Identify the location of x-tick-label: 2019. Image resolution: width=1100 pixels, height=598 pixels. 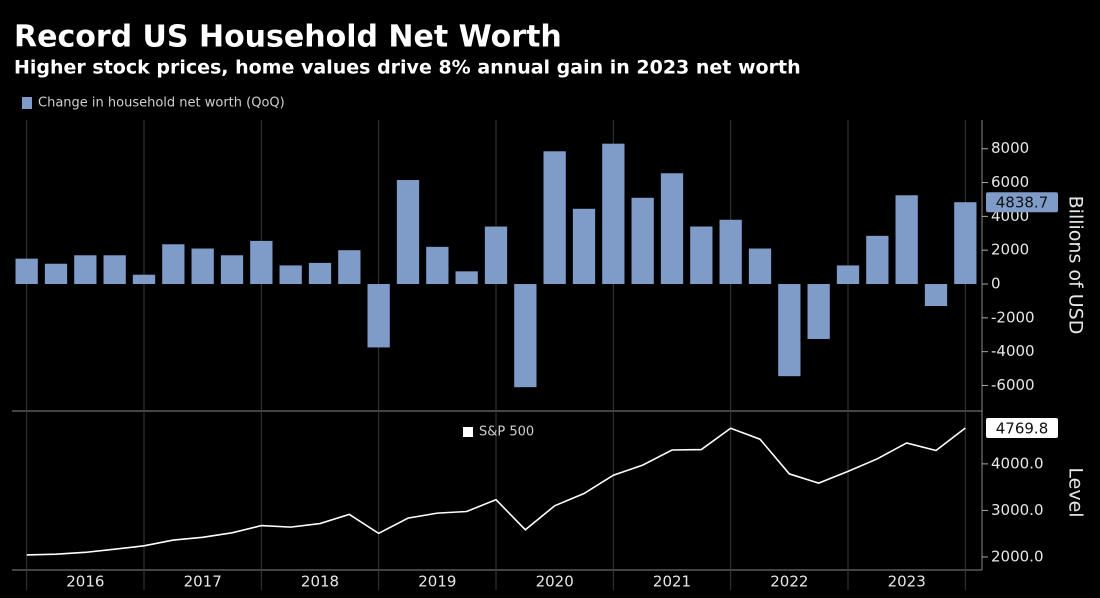
(437, 582).